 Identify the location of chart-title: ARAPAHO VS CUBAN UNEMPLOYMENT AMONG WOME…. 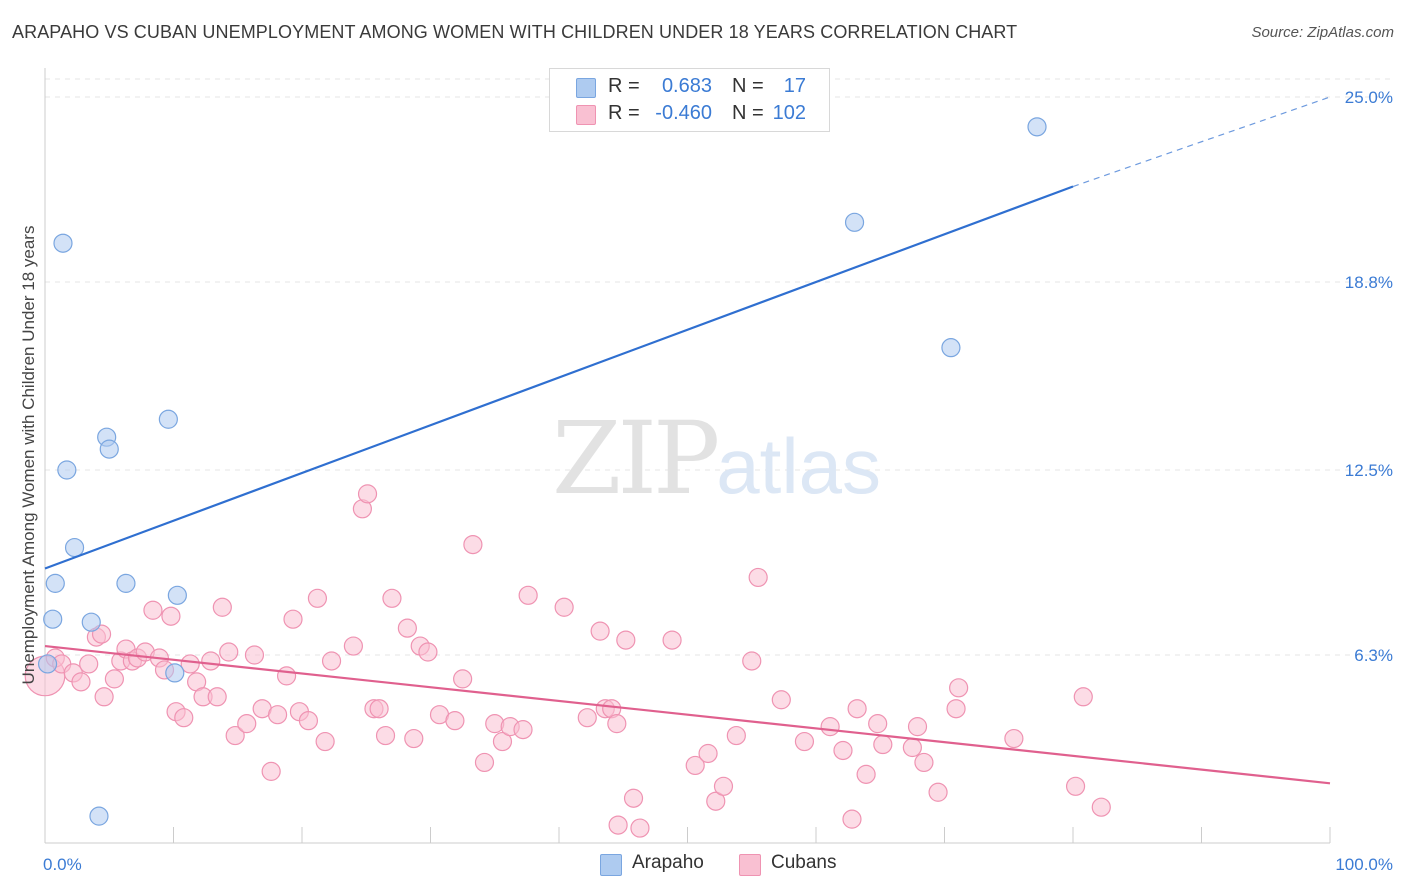
(515, 32).